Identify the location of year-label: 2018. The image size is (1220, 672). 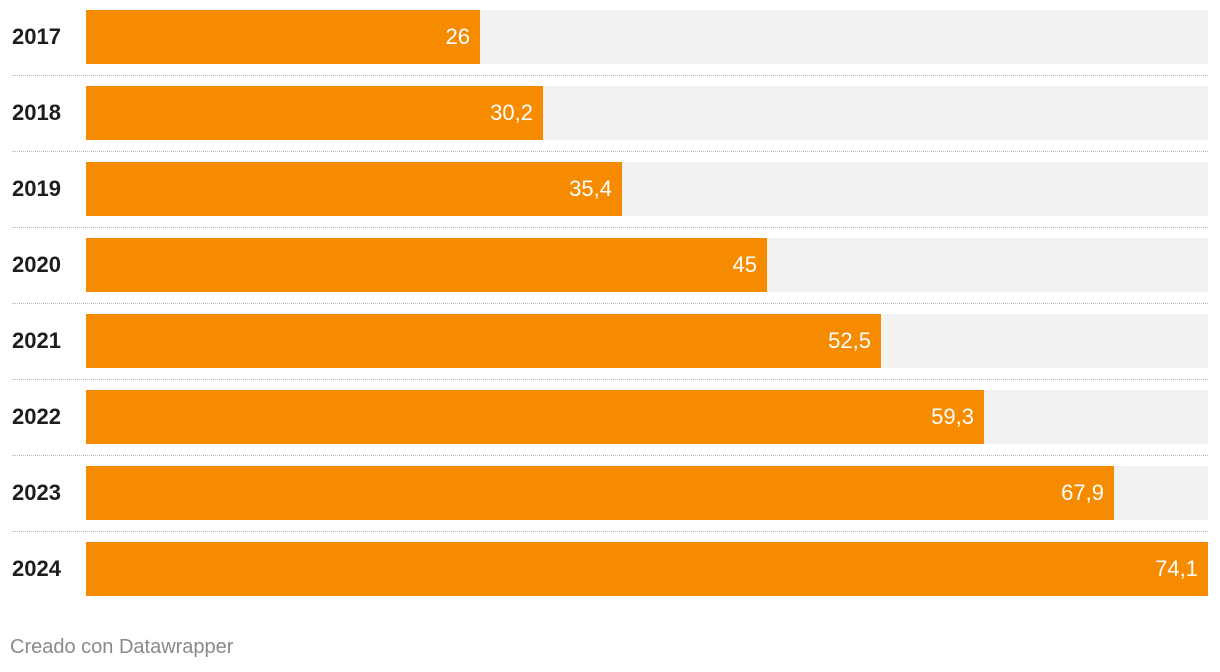
(36, 112).